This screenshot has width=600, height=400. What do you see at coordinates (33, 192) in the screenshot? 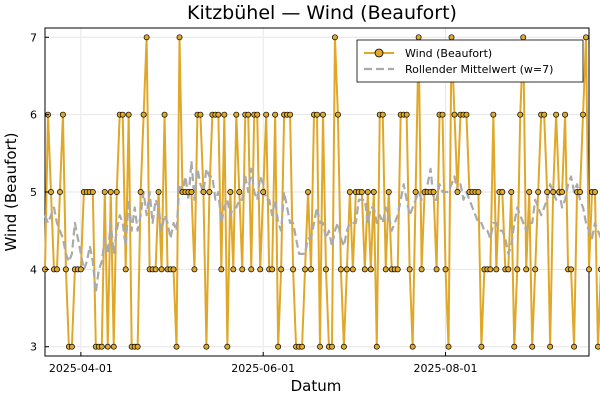
I see `y-tick-label: 5` at bounding box center [33, 192].